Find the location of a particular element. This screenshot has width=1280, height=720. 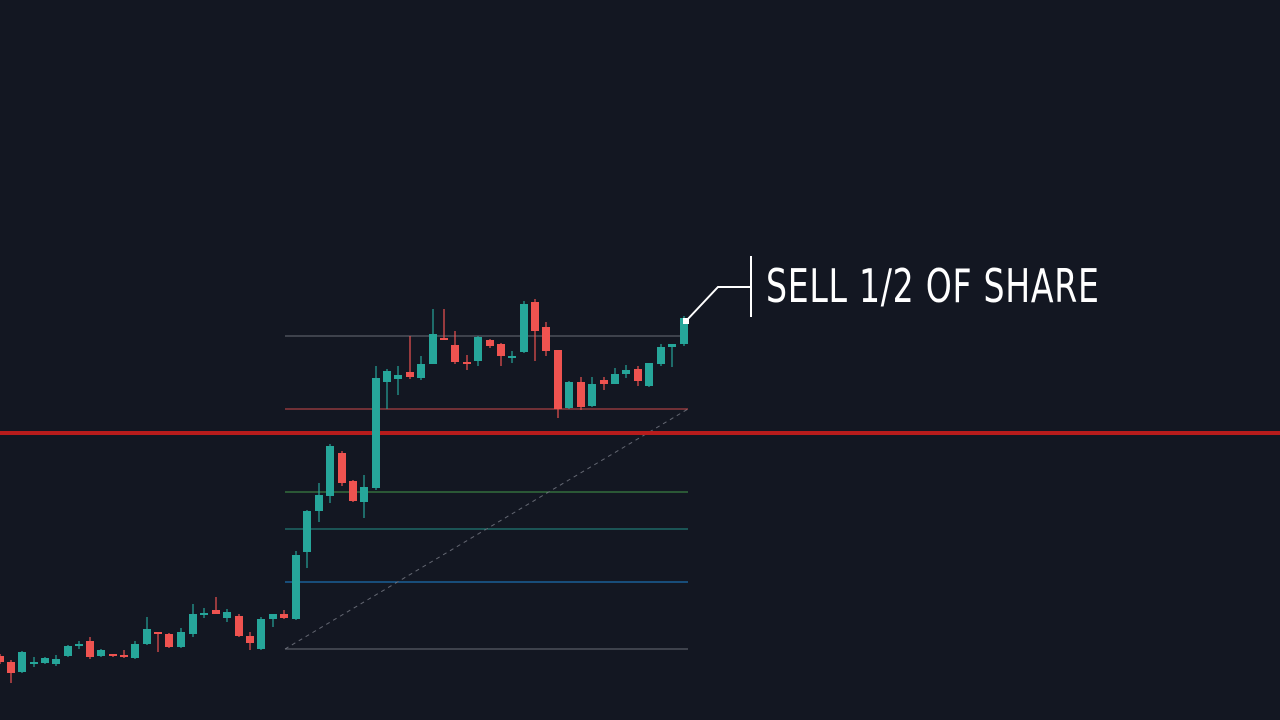

sell-annotation-label: SELL 1/2 OF SHARE is located at coordinates (933, 286).